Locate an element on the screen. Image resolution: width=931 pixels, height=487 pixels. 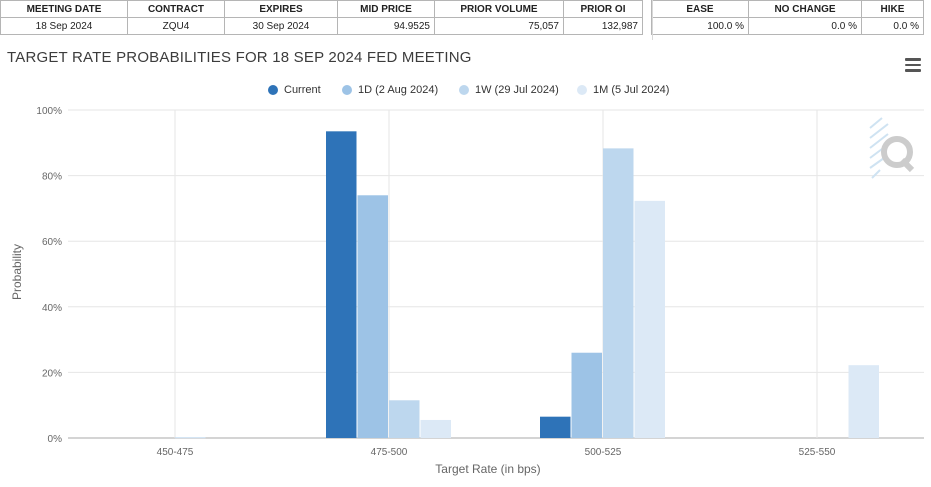
cell-contract: ZQU4 is located at coordinates (176, 26).